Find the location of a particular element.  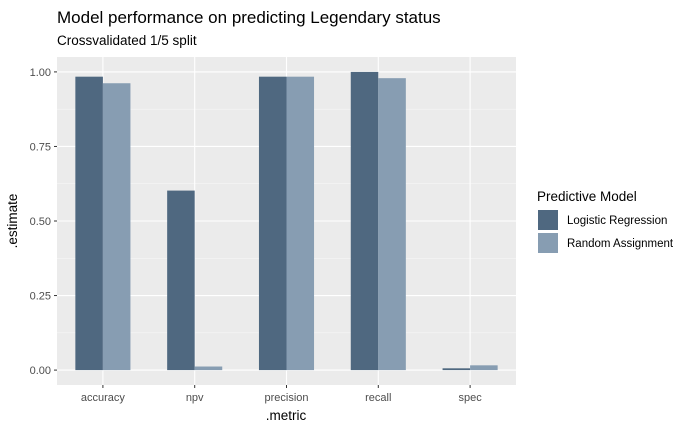

bar-recall-random-assignment is located at coordinates (392, 224).